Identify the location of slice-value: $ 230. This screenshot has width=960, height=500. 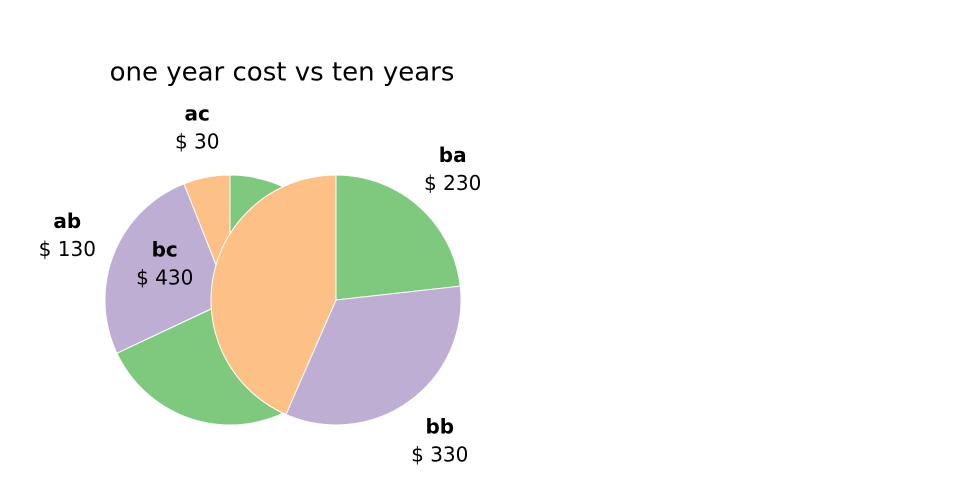
(452, 183).